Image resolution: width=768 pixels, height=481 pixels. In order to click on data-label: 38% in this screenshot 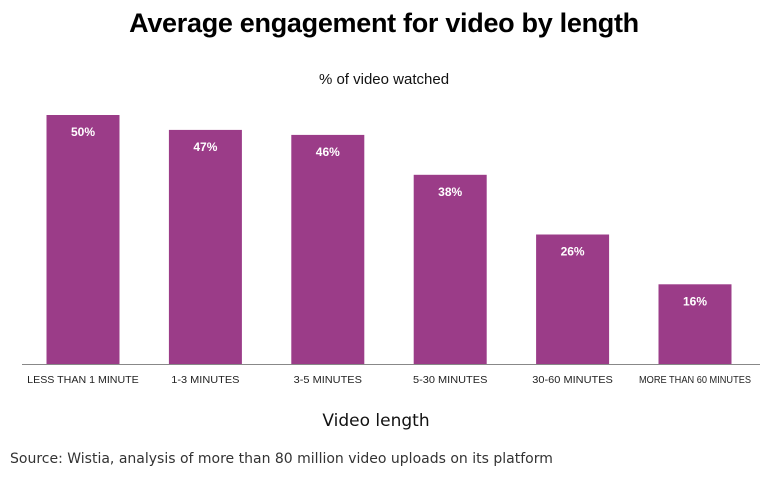, I will do `click(450, 192)`.